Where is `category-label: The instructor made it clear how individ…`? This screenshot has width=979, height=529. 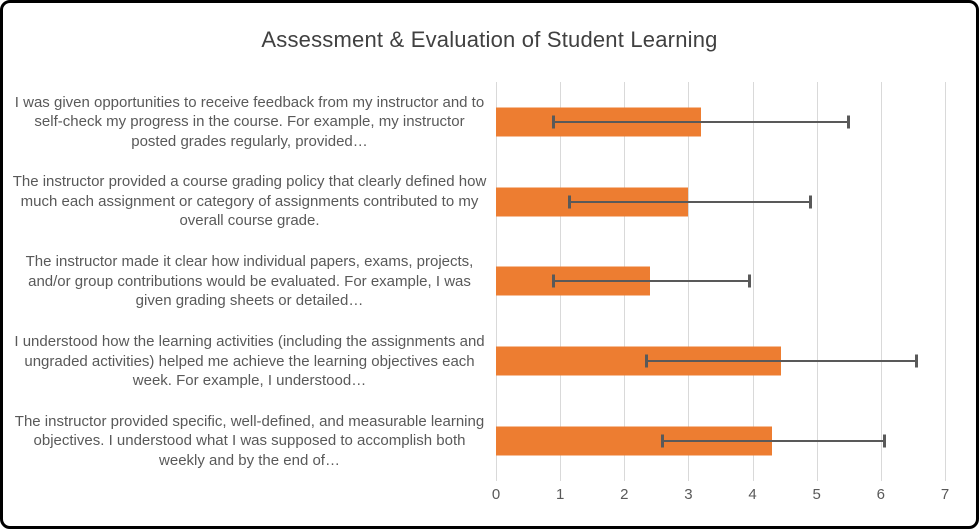 category-label: The instructor made it clear how individ… is located at coordinates (249, 281).